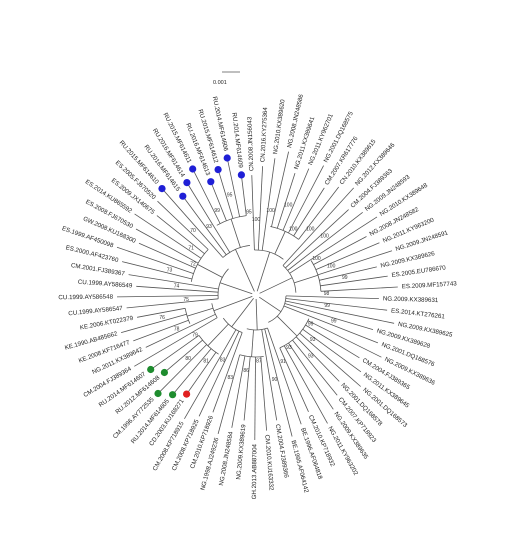 This screenshot has height=550, width=512. Describe the element at coordinates (170, 271) in the screenshot. I see `bootstrap-label: 73` at that location.